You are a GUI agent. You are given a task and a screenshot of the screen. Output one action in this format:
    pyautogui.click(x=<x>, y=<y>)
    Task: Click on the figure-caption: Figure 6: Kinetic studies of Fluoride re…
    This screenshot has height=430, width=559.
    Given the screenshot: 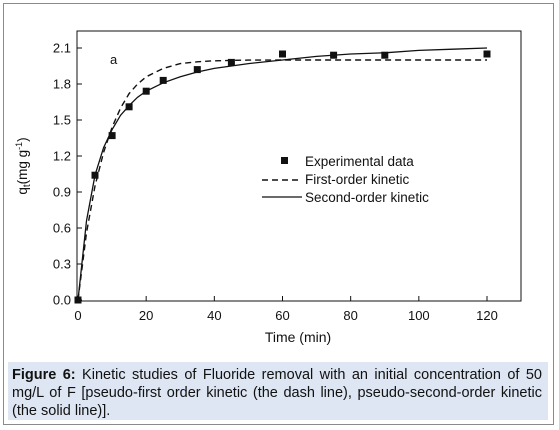 What is the action you would take?
    pyautogui.click(x=278, y=391)
    